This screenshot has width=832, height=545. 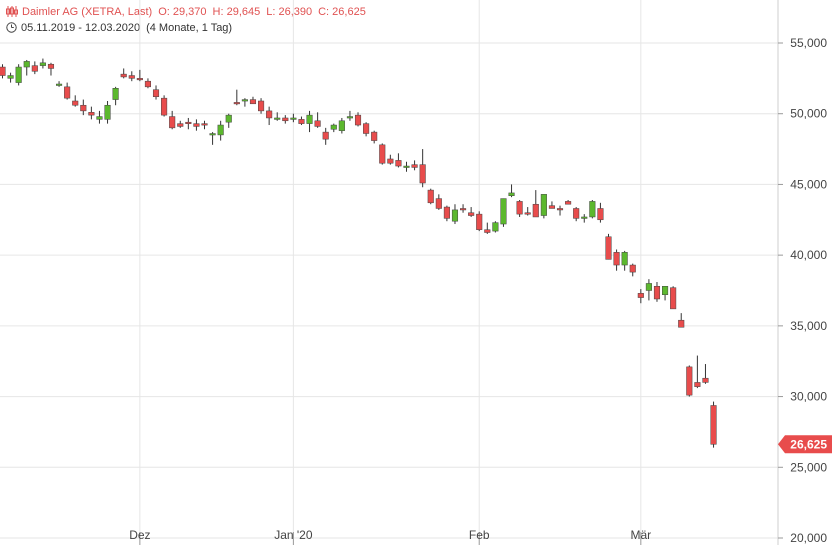 What do you see at coordinates (808, 326) in the screenshot?
I see `y-tick-label: 35,000` at bounding box center [808, 326].